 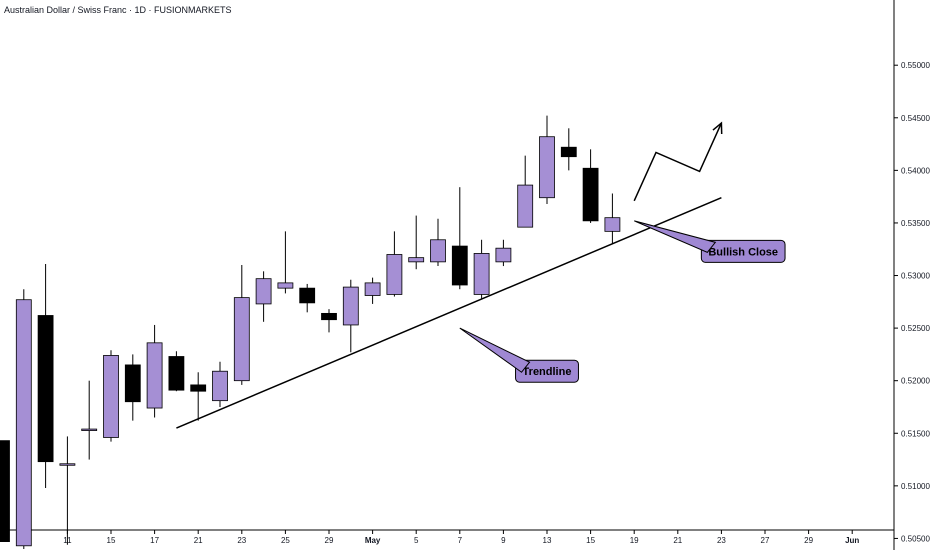 I want to click on projection-arrow-head, so click(x=717, y=128).